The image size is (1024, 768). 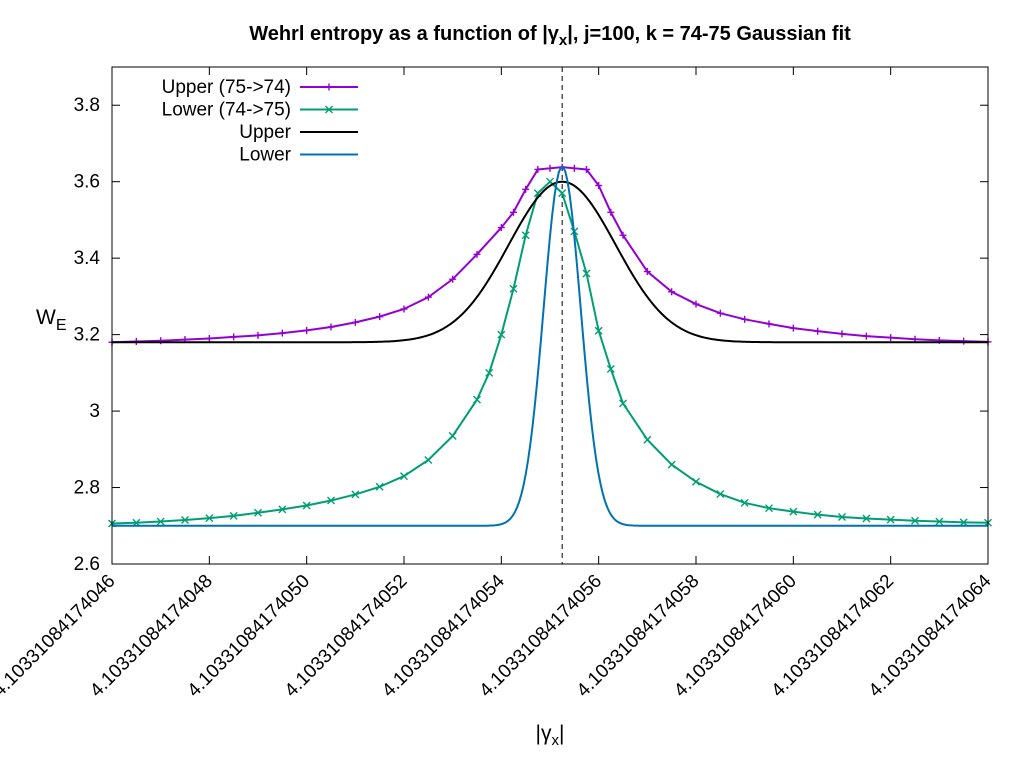 I want to click on legend-label: Lower (74->75), so click(x=226, y=110).